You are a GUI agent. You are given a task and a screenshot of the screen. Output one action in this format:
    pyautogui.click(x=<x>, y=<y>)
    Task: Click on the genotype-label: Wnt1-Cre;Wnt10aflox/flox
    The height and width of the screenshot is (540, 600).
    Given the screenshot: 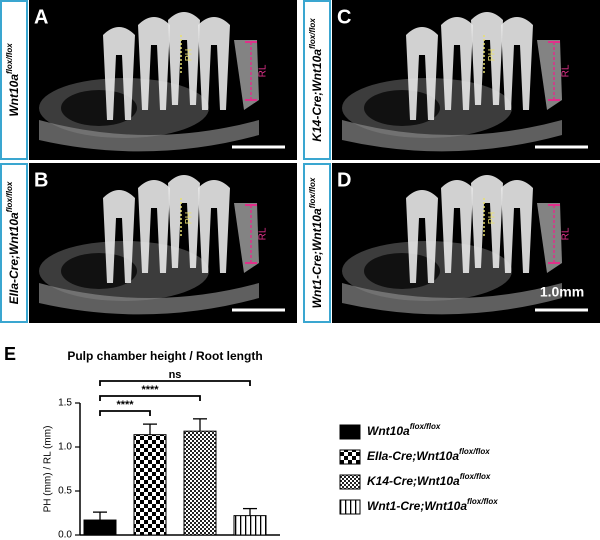 What is the action you would take?
    pyautogui.click(x=316, y=242)
    